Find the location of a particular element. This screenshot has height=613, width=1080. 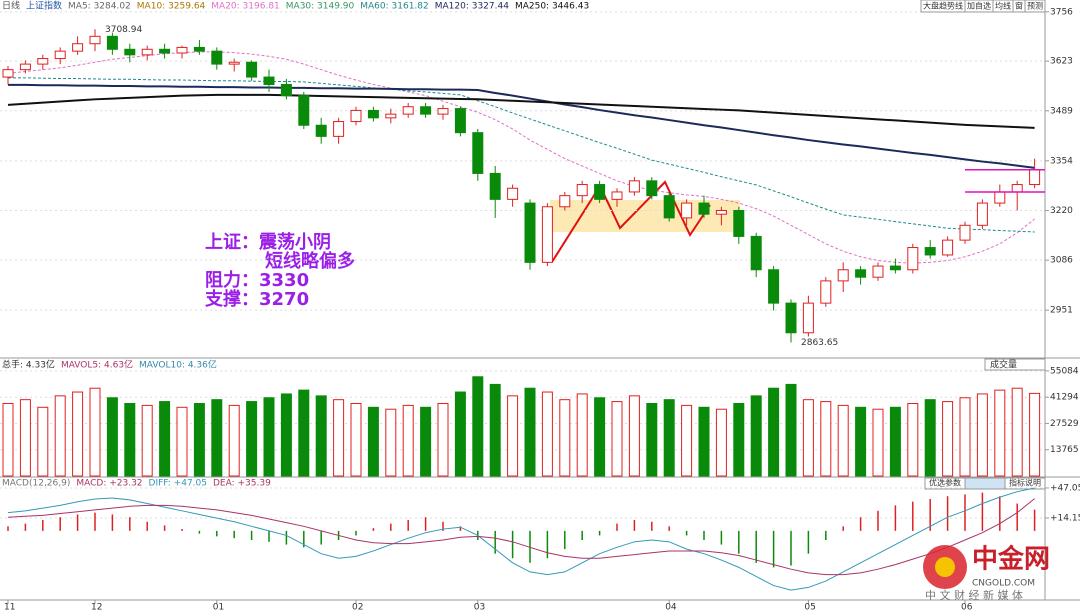

note-line: 上证：震荡小阴 is located at coordinates (268, 242).